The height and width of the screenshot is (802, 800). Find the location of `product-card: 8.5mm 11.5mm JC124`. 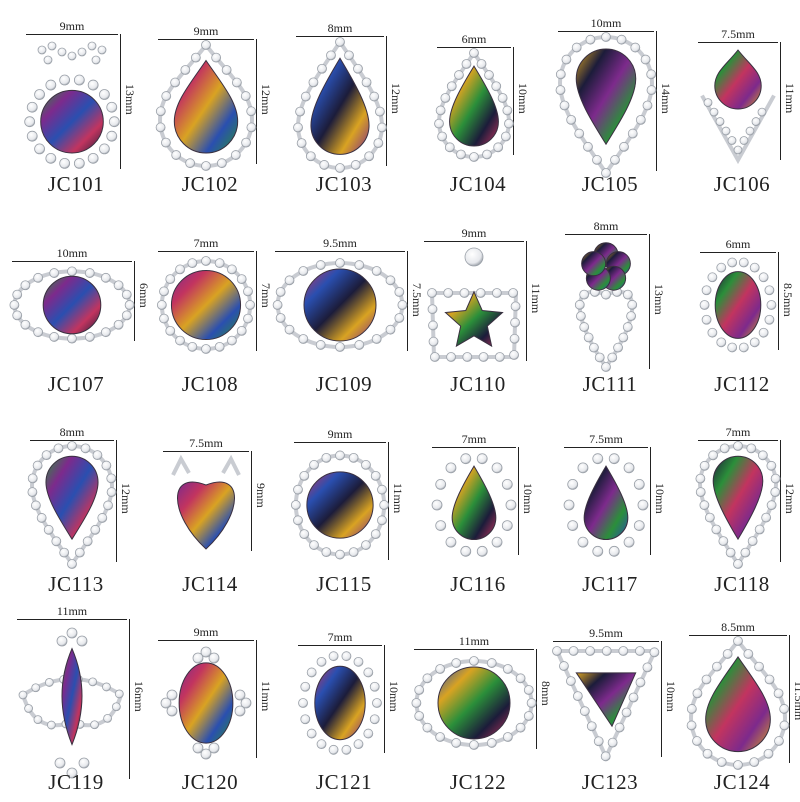

product-card: 8.5mm 11.5mm JC124 is located at coordinates (740, 707).